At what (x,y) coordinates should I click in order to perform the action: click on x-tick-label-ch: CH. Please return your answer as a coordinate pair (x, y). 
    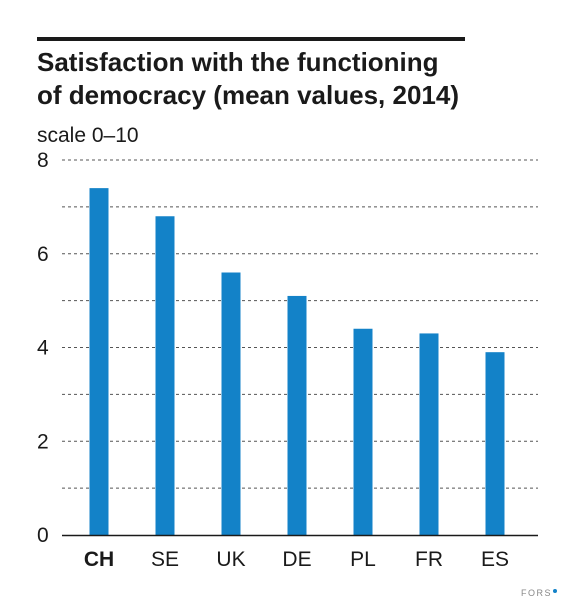
    Looking at the image, I should click on (99, 559).